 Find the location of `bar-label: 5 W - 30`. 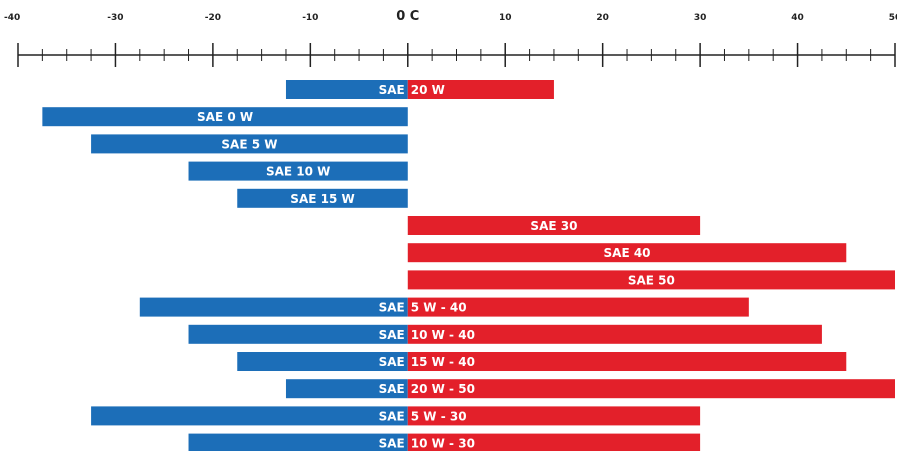

bar-label: 5 W - 30 is located at coordinates (439, 416).